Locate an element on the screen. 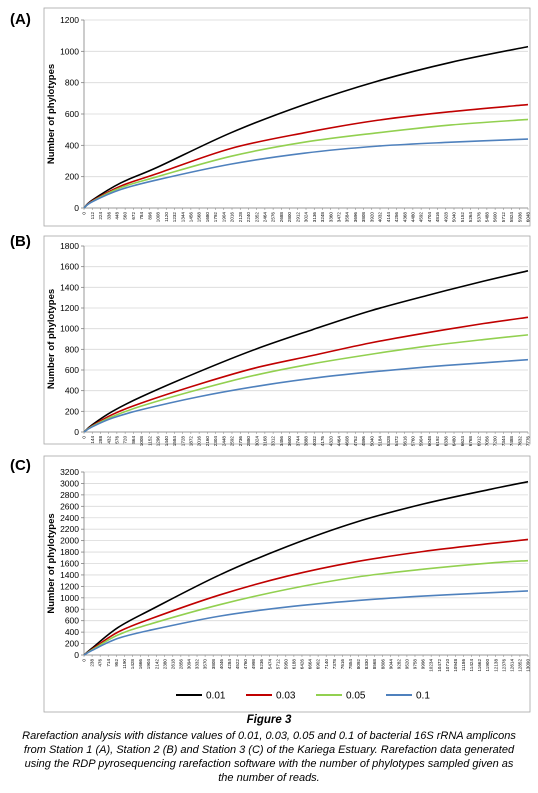 This screenshot has height=793, width=538. x-tick-label: 2464 is located at coordinates (264, 217).